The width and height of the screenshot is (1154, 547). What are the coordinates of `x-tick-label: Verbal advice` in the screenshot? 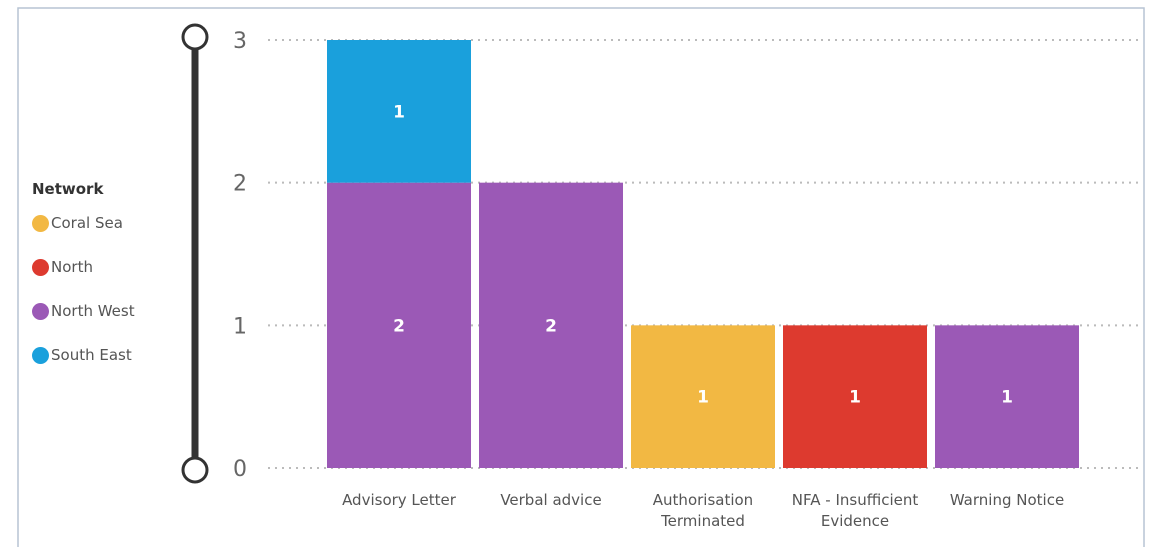 It's located at (551, 500).